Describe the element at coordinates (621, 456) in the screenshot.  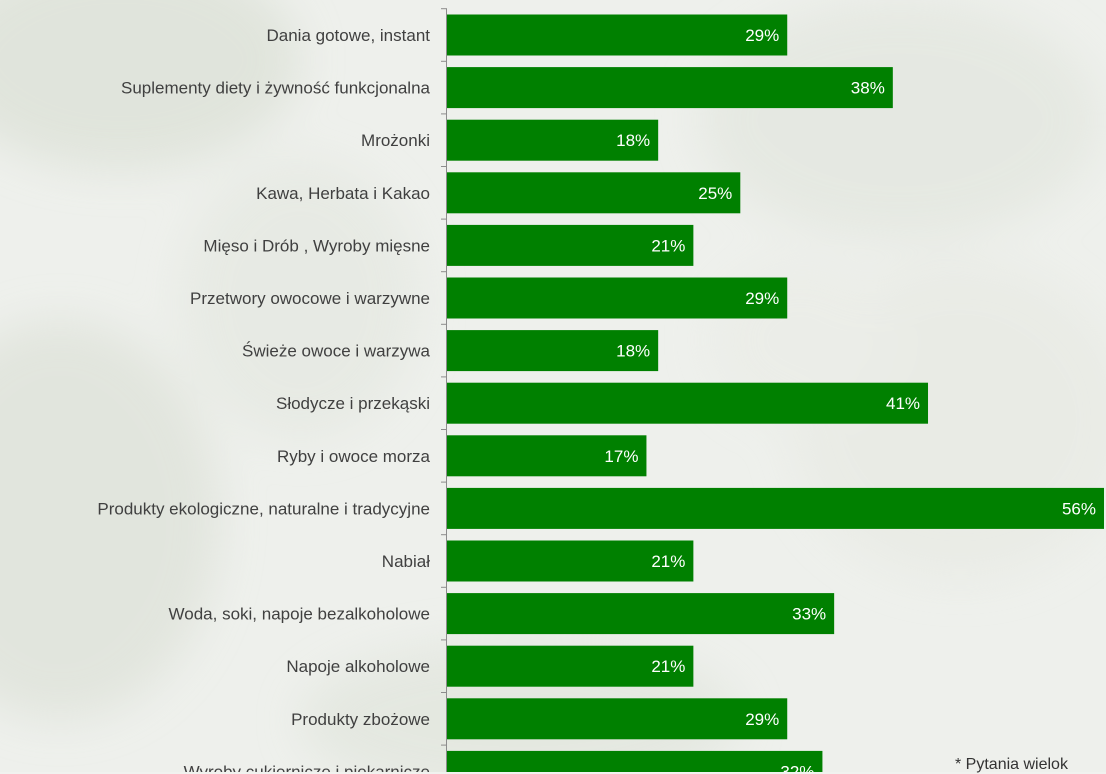
I see `value-label: 17%` at that location.